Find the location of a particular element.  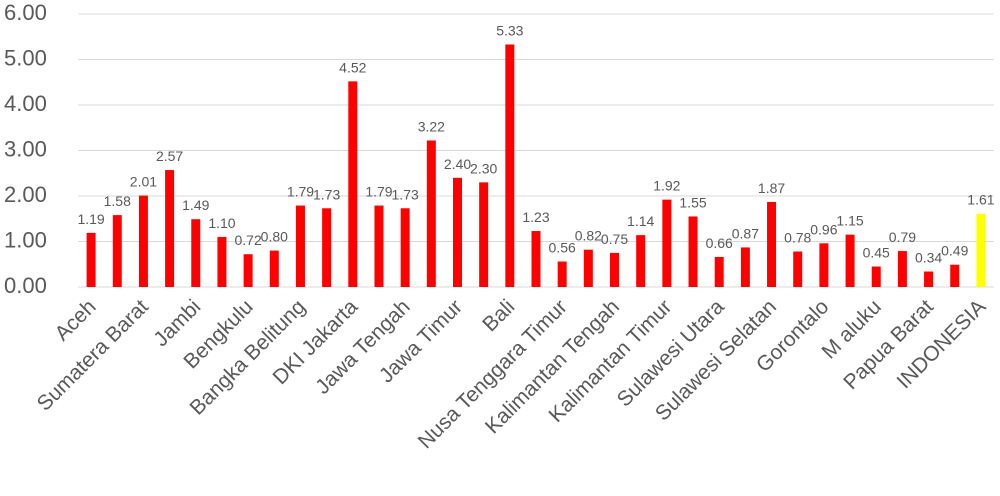

data-label: 0.80 is located at coordinates (274, 237).